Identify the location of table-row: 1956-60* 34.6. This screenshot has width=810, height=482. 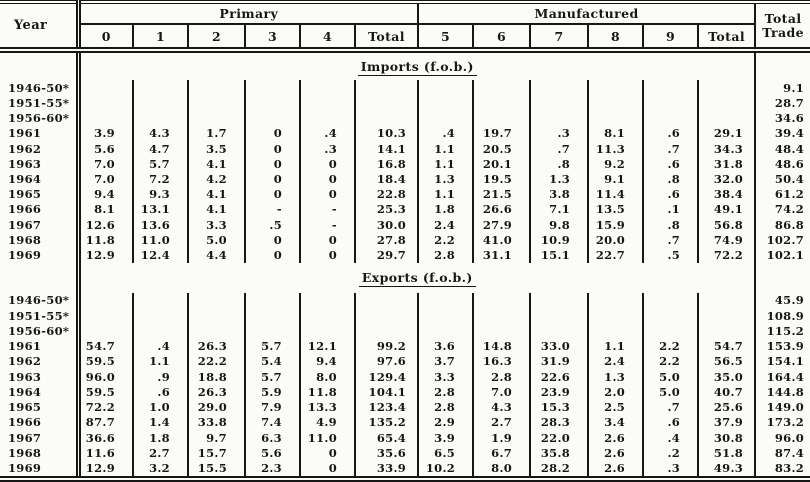
(405, 118).